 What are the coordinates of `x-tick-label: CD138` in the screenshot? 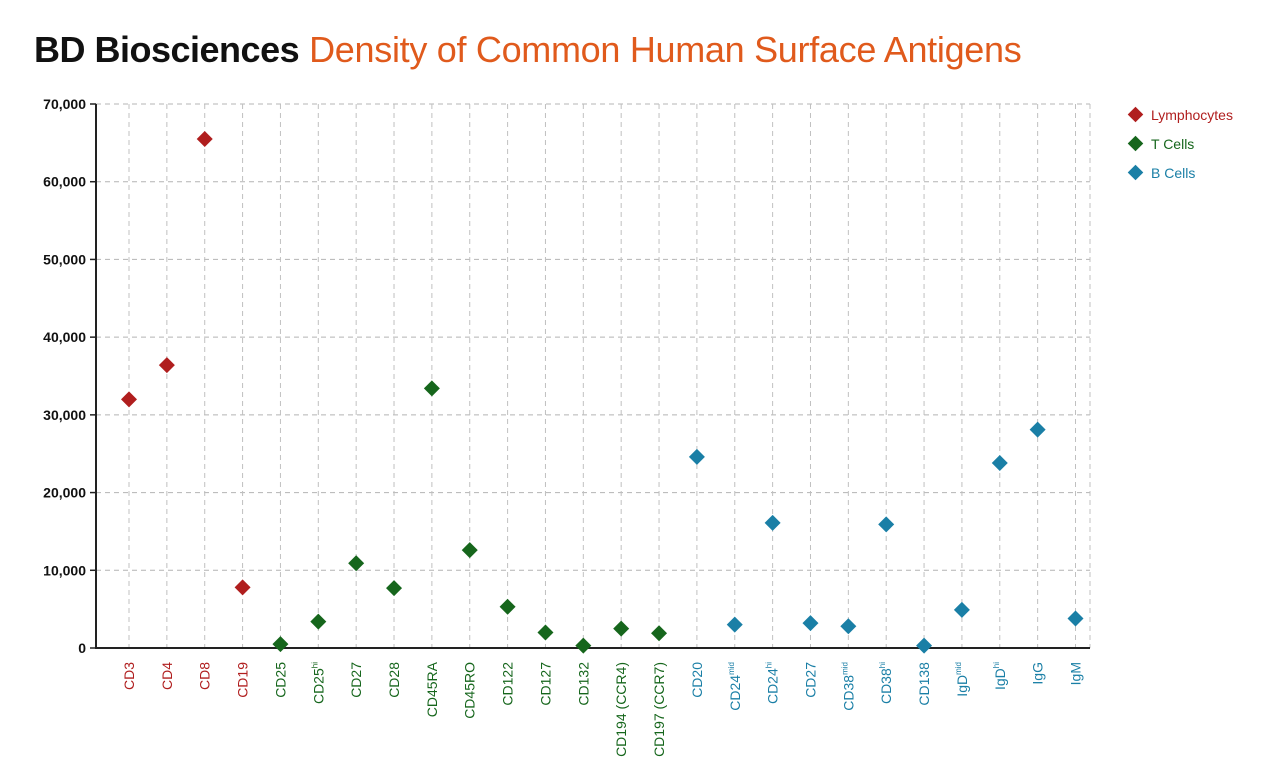 It's located at (924, 684).